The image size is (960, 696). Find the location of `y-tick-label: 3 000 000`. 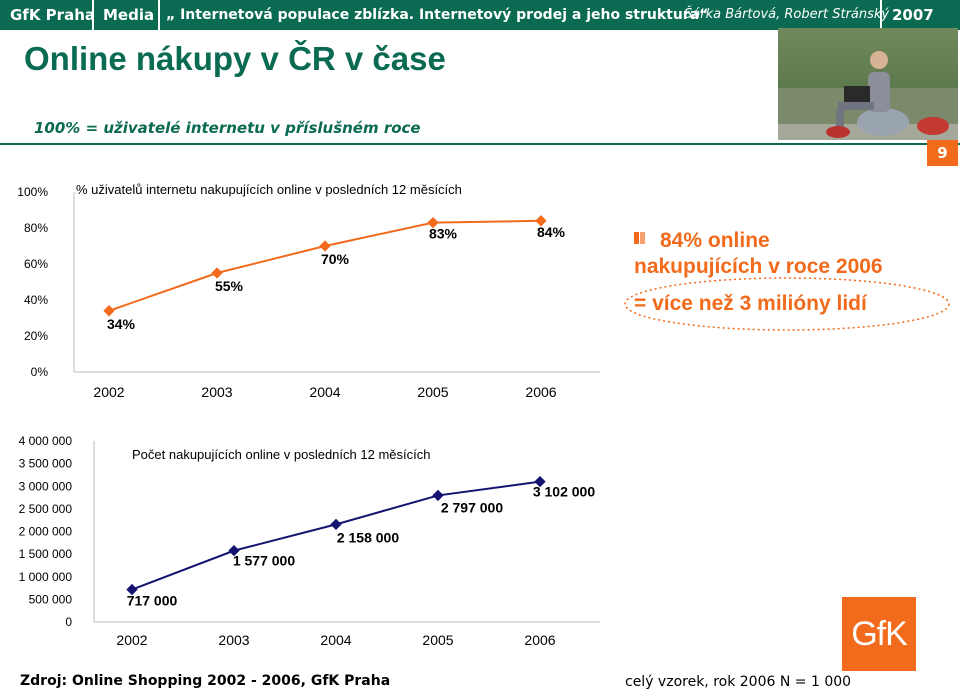

y-tick-label: 3 000 000 is located at coordinates (46, 486).